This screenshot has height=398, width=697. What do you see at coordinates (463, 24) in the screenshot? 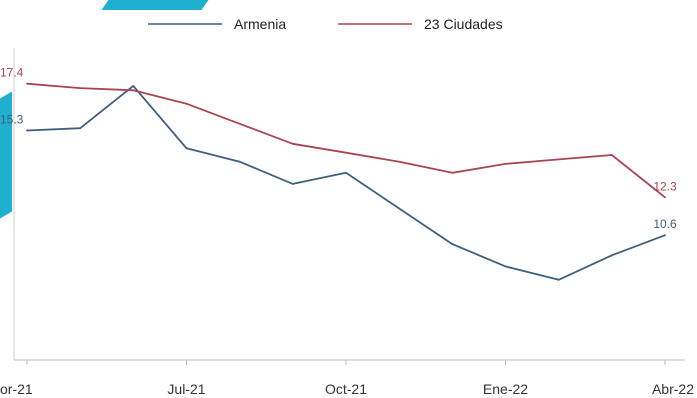
I see `legend-label-23-ciudades: 23 Ciudades` at bounding box center [463, 24].